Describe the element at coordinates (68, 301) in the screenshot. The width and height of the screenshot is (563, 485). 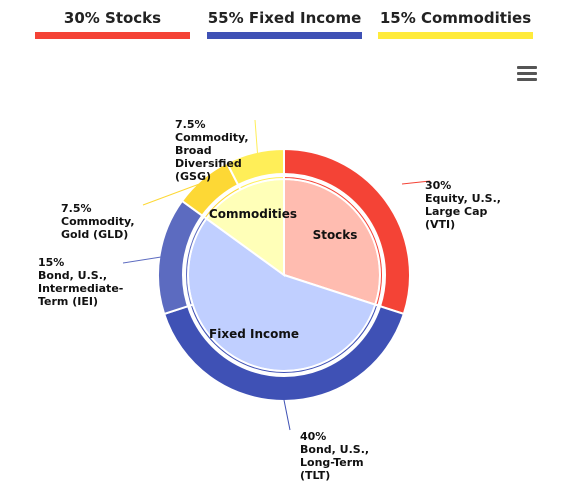
I see `outer-slice-label: Term (IEI)` at that location.